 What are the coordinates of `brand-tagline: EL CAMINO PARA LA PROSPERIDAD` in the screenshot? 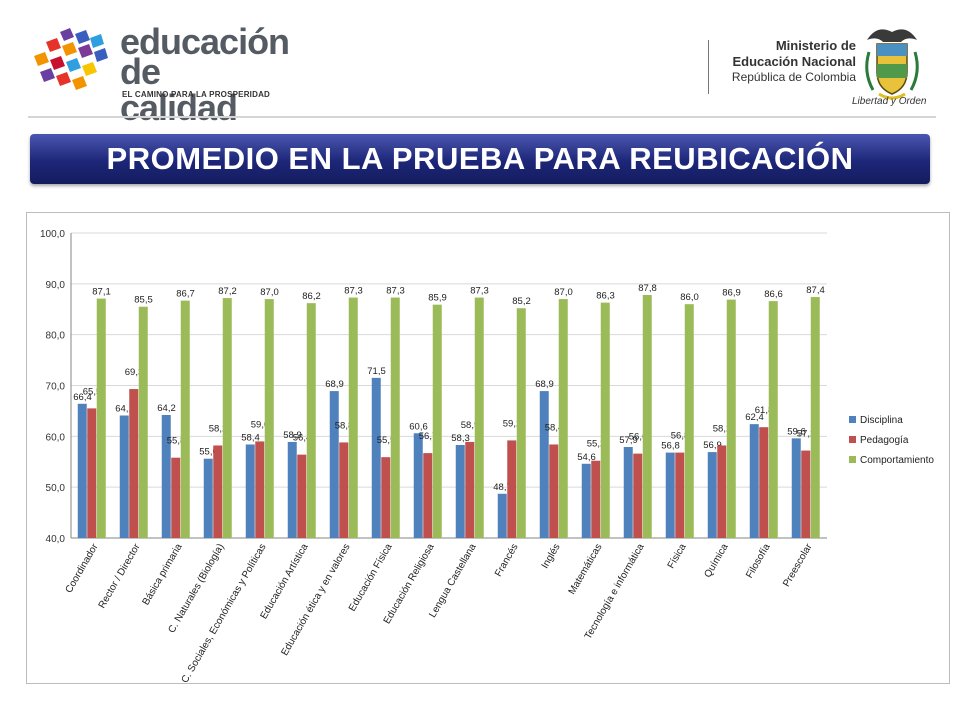 It's located at (196, 94).